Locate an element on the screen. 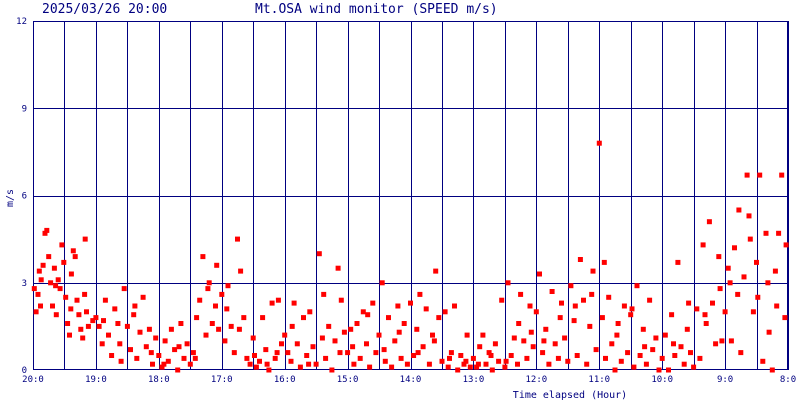  y-tick-label: 3 is located at coordinates (24, 284).